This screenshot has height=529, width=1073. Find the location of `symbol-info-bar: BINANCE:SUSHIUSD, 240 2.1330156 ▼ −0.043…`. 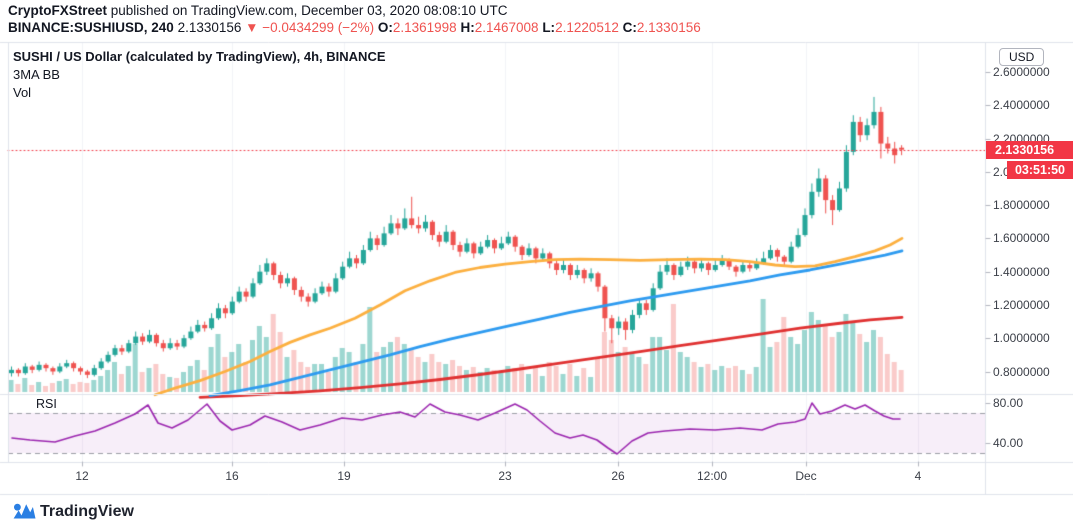

symbol-info-bar: BINANCE:SUSHIUSD, 240 2.1330156 ▼ −0.043… is located at coordinates (354, 27).